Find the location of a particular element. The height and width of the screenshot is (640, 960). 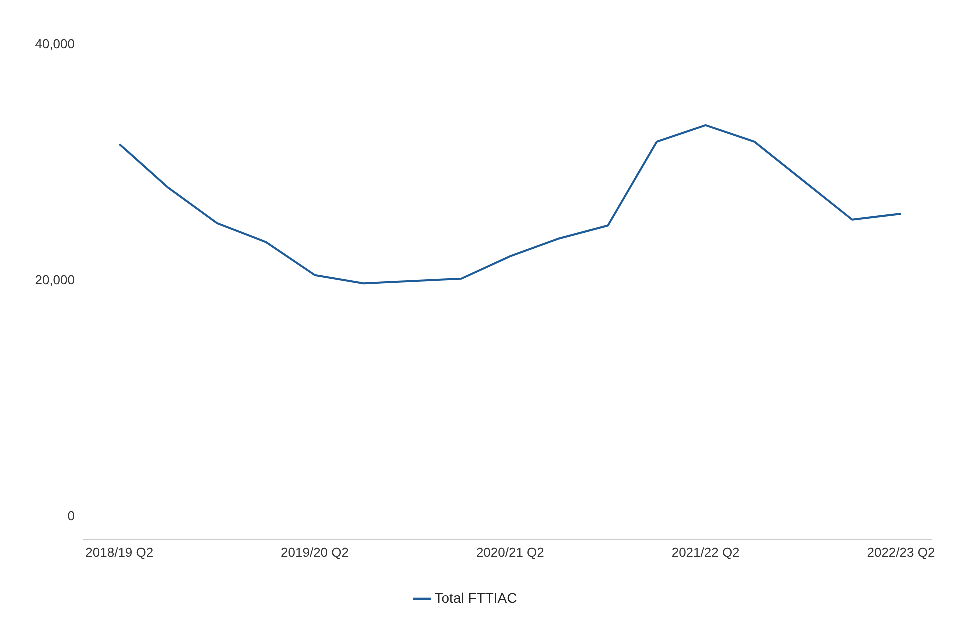

y-tick-label: 20,000 is located at coordinates (55, 280).